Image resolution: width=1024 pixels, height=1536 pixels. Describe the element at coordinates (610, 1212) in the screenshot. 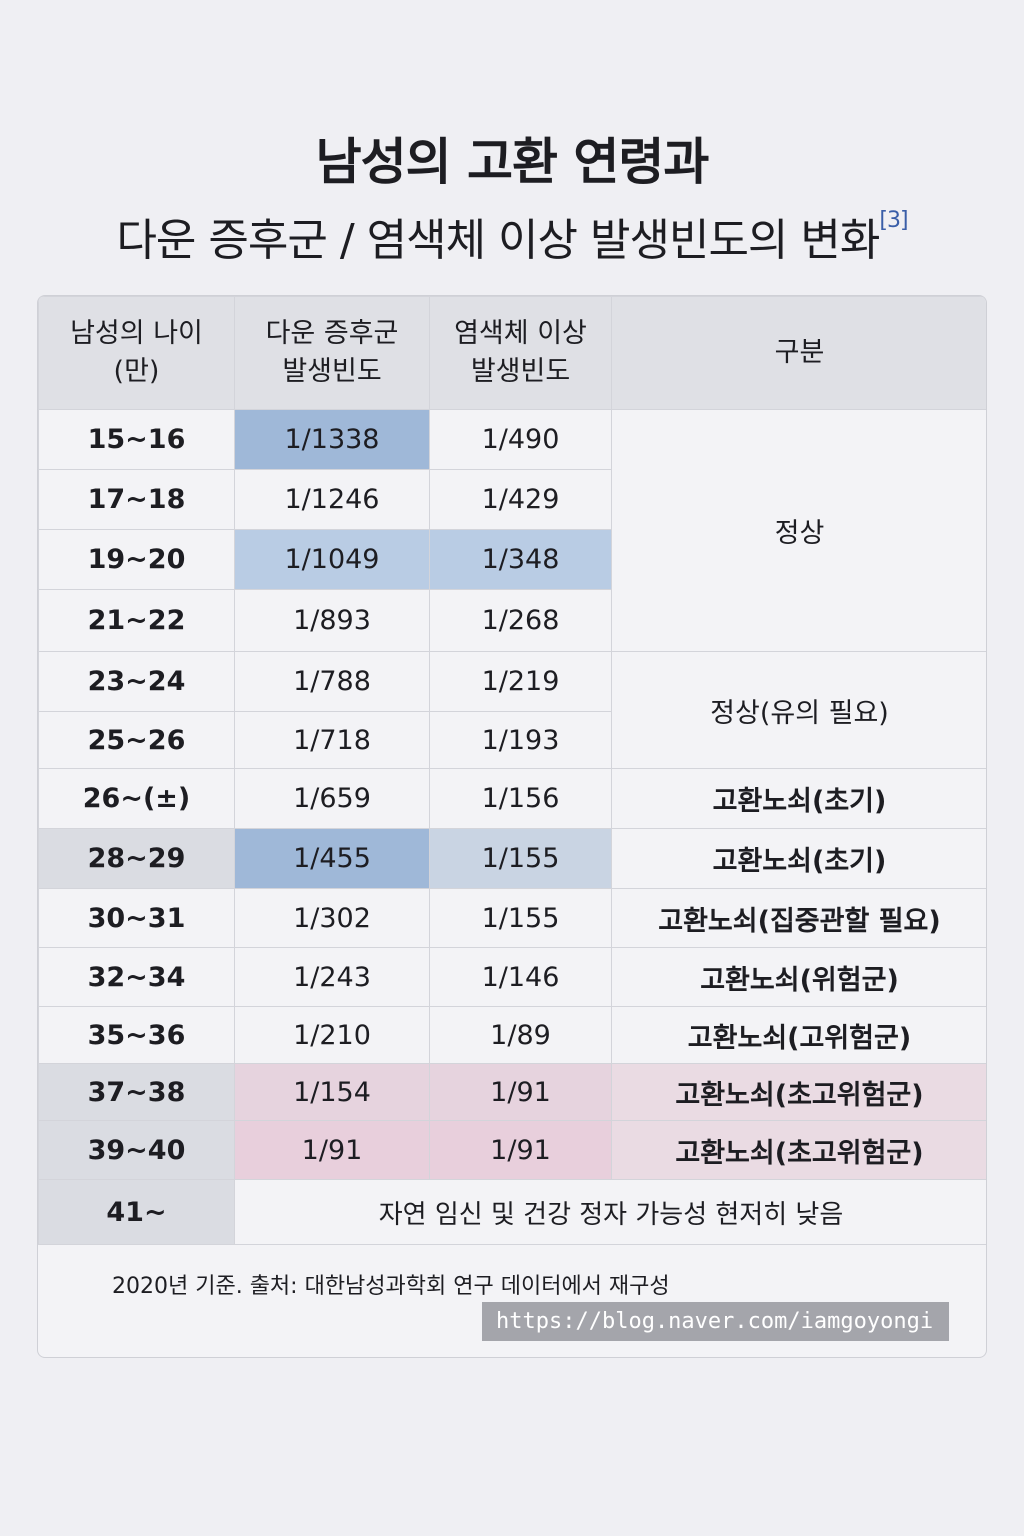

I see `note-cell: 자연 임신 및 건강 정자 가능성 현저히 낮음` at that location.